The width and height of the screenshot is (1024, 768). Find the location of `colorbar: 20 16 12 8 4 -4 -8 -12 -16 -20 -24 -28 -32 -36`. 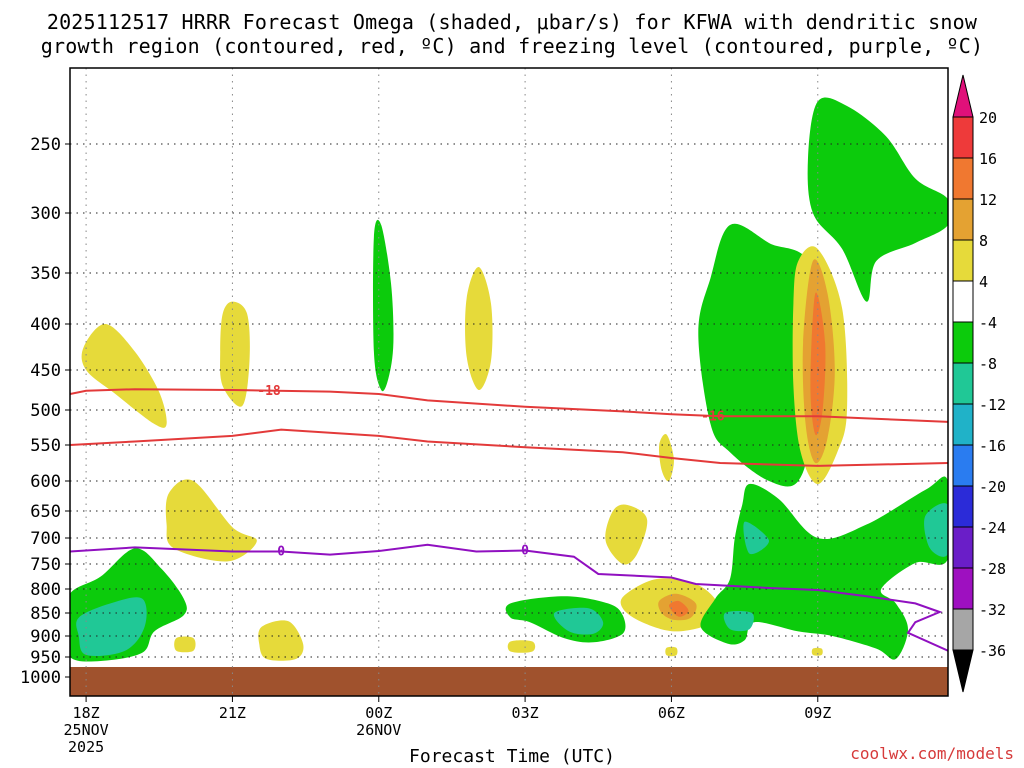

colorbar: 20 16 12 8 4 -4 -8 -12 -16 -20 -24 -28 -32 -36 is located at coordinates (979, 383).